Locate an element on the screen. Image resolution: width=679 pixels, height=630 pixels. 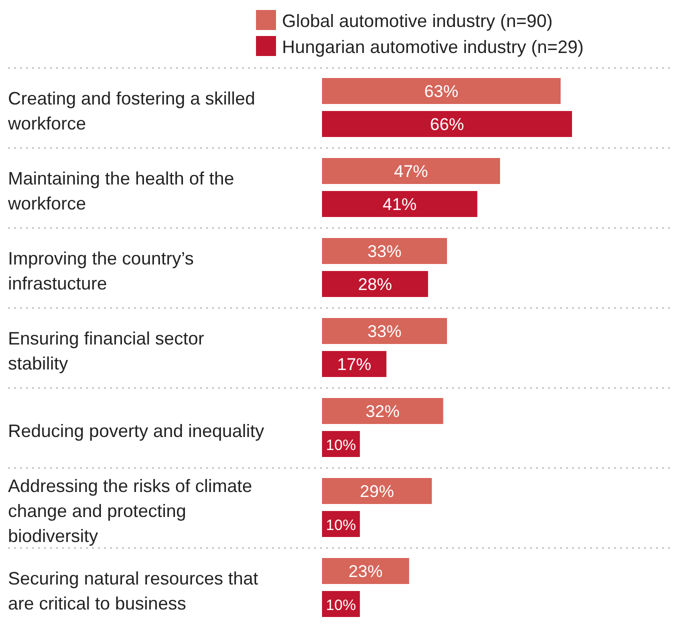
y-tick-label: Maintaining the health of the workforce is located at coordinates (120, 191).